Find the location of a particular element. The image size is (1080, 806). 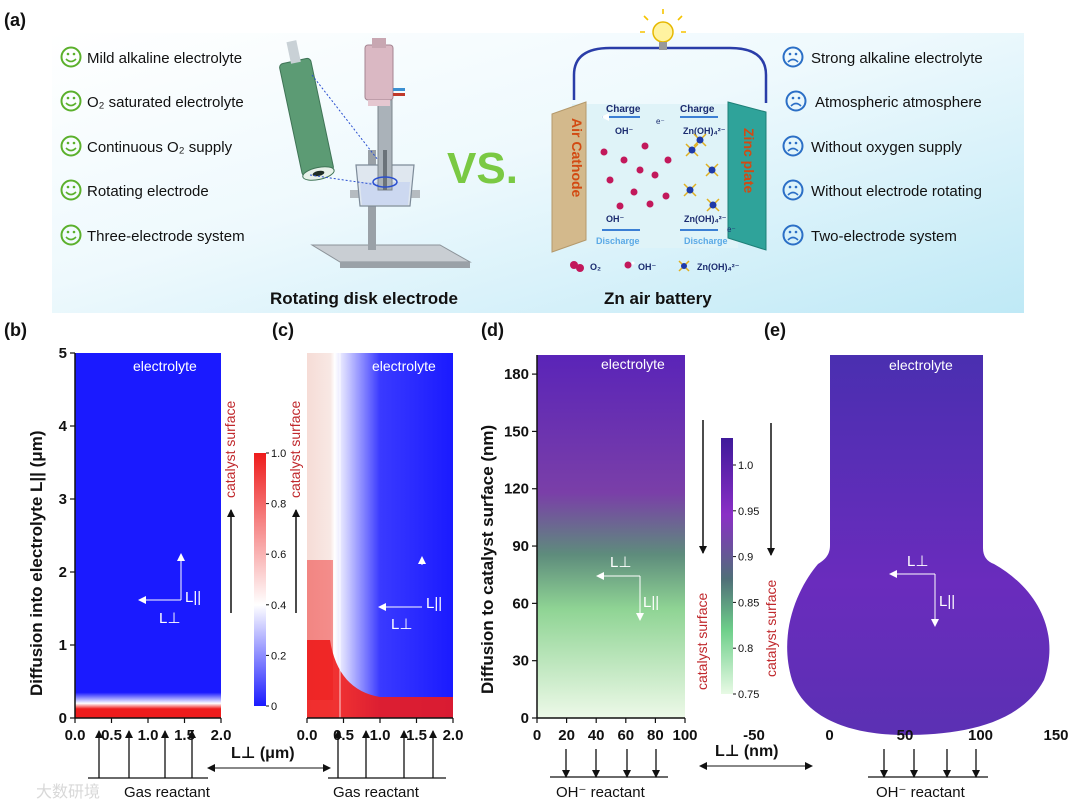

y-tick-label: 180 is located at coordinates (516, 374).